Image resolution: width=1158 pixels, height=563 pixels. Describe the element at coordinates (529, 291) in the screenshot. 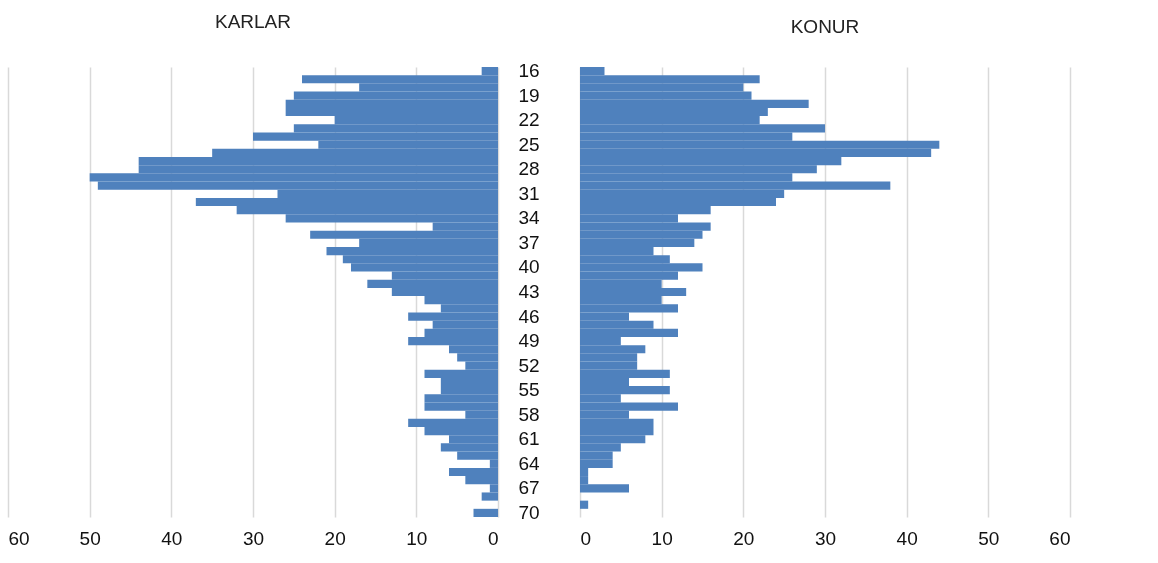

I see `y-tick-label: 43` at that location.